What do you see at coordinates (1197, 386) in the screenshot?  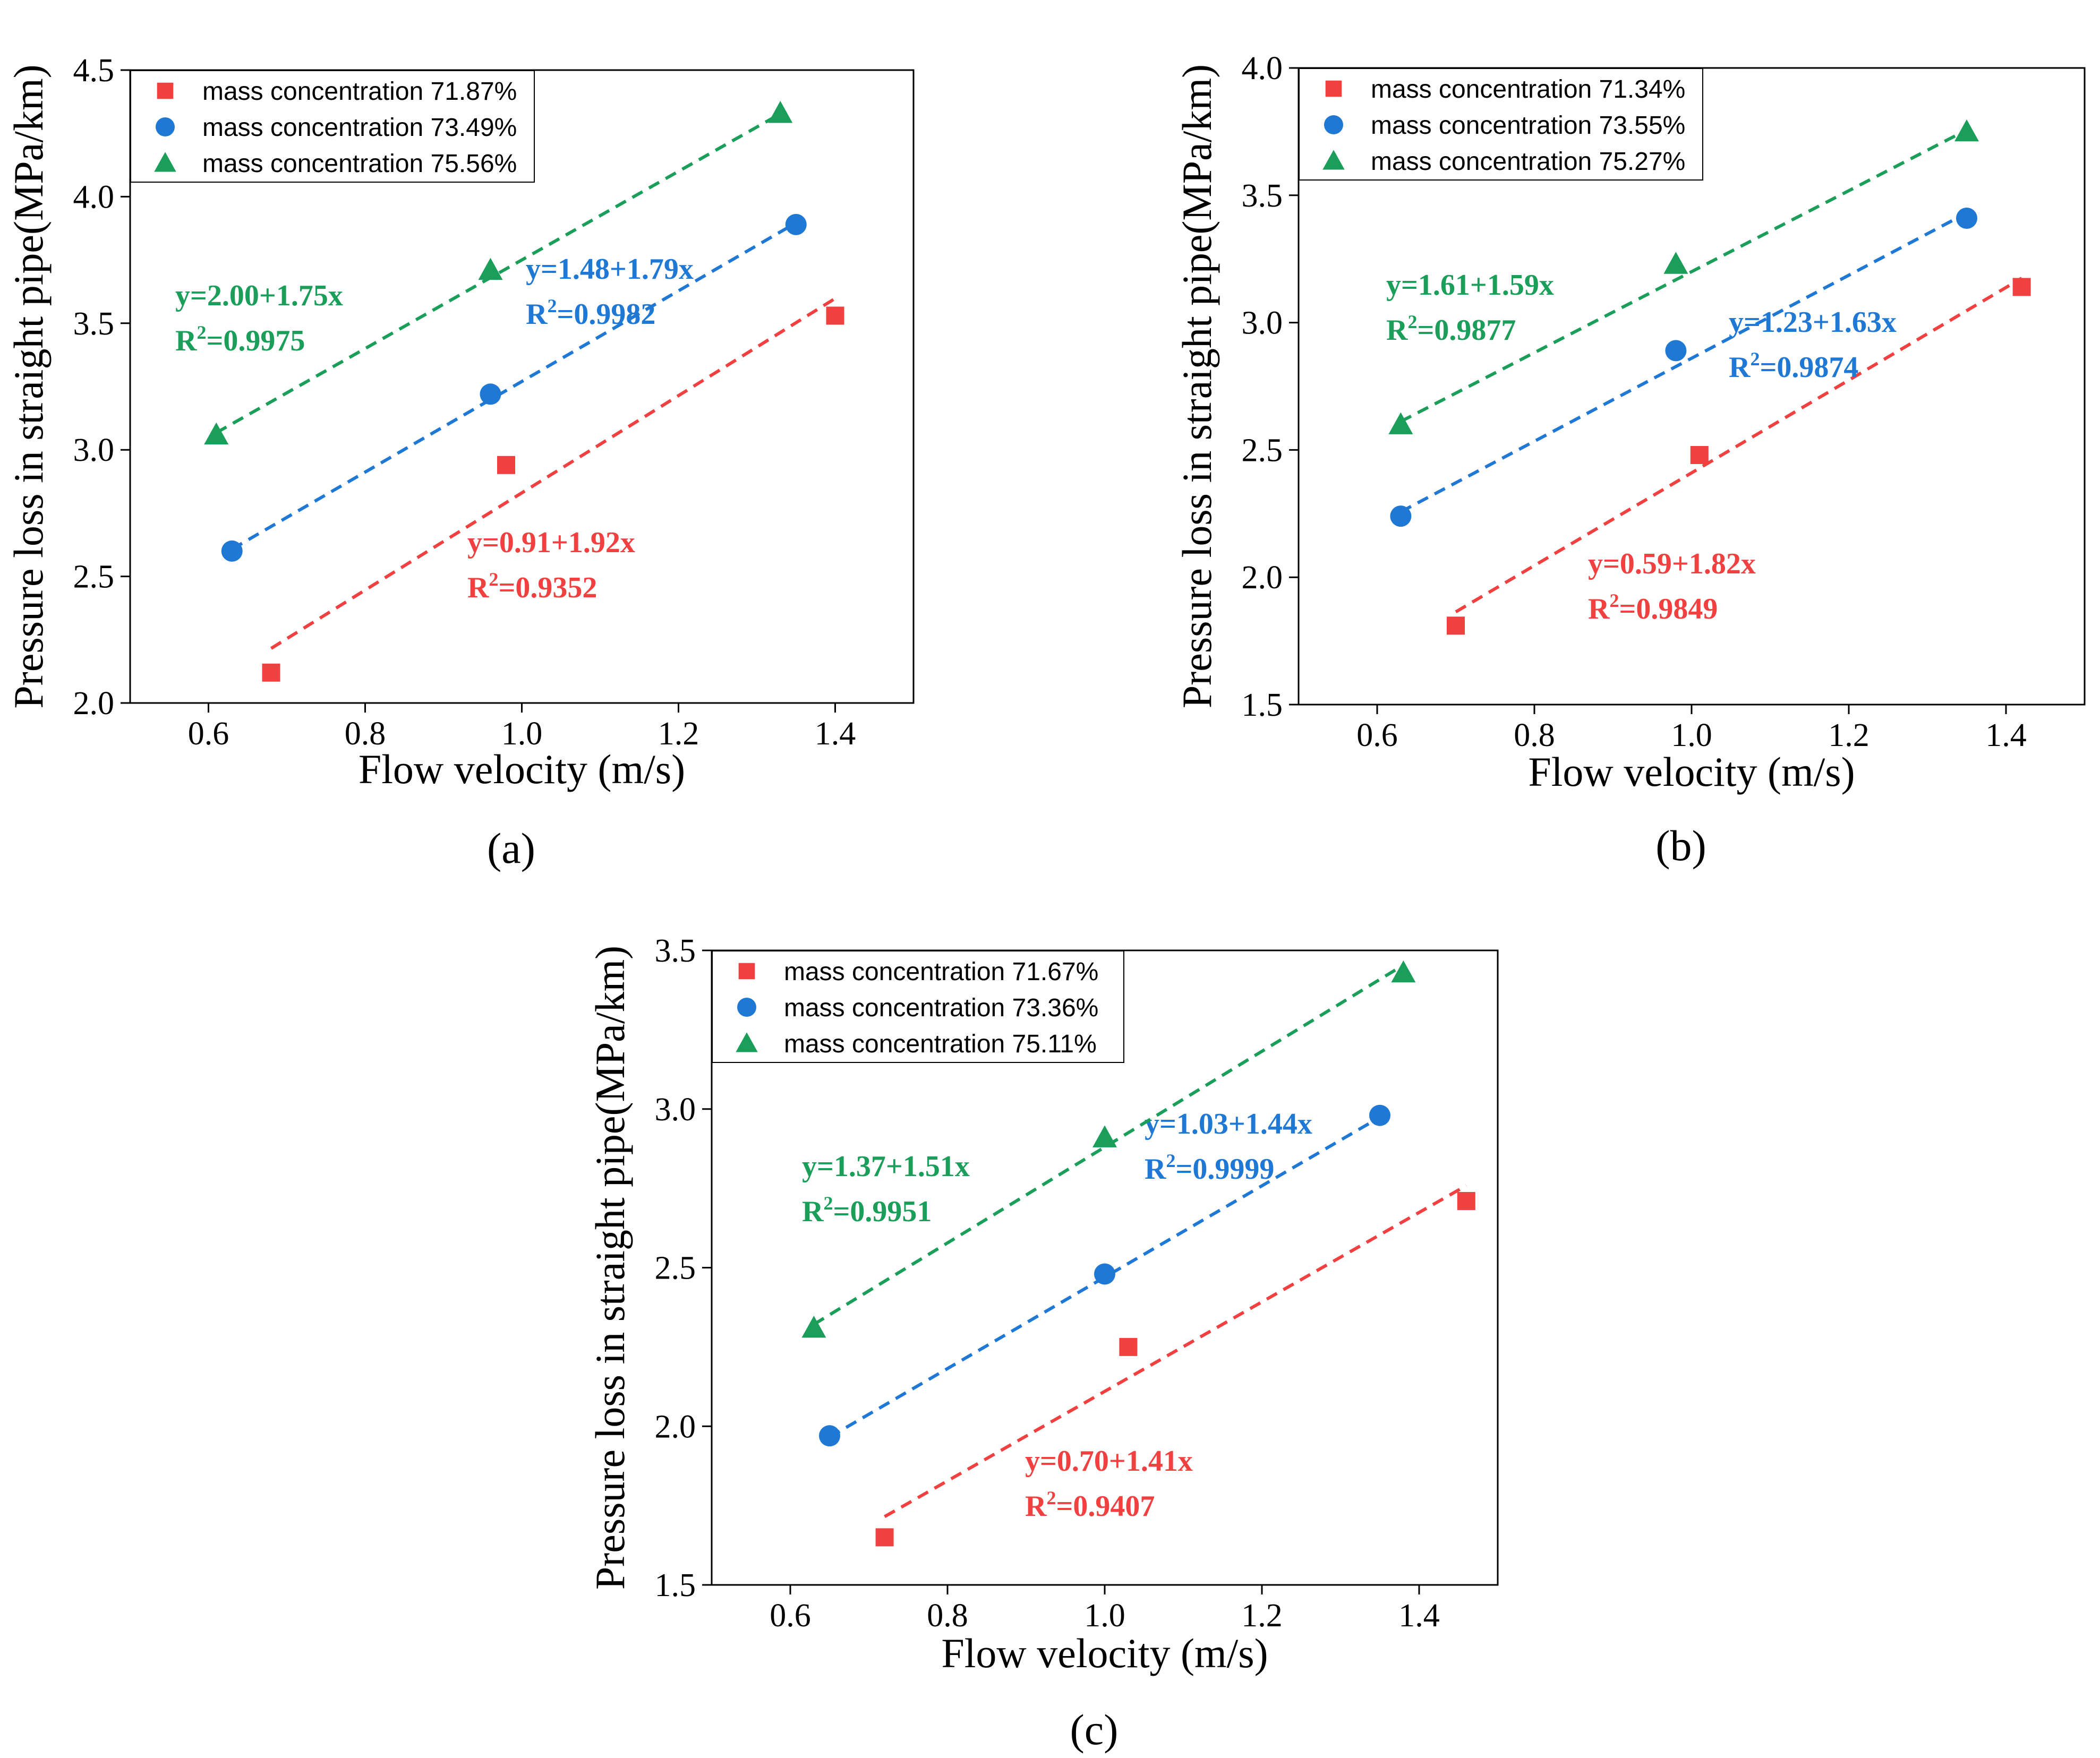 I see `y-axis-label: Pressure loss in straight pipe(MPa/km)` at bounding box center [1197, 386].